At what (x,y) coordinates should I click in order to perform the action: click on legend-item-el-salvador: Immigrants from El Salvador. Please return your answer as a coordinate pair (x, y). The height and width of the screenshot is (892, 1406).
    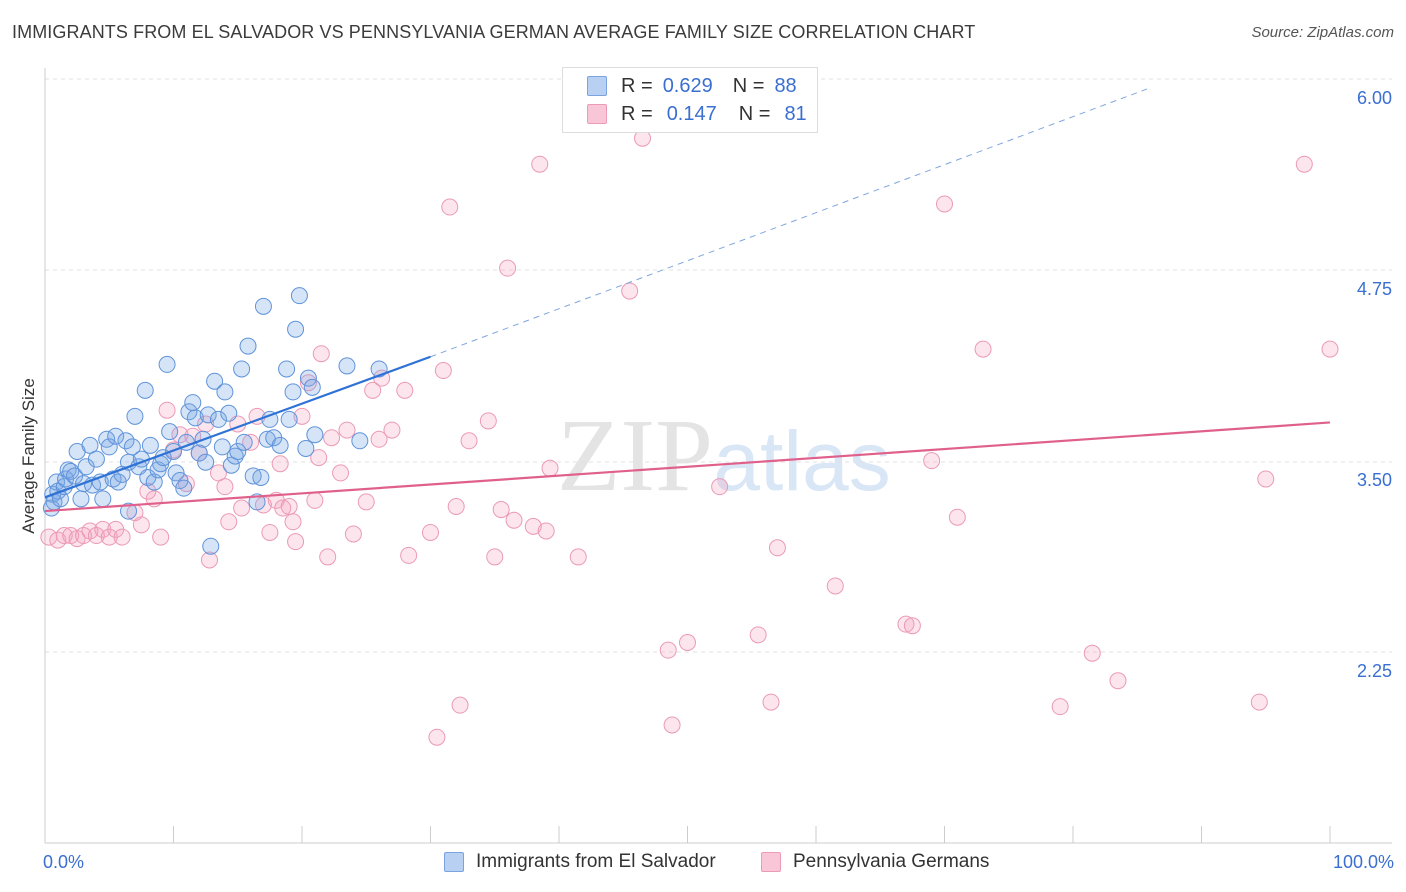
    Looking at the image, I should click on (580, 862).